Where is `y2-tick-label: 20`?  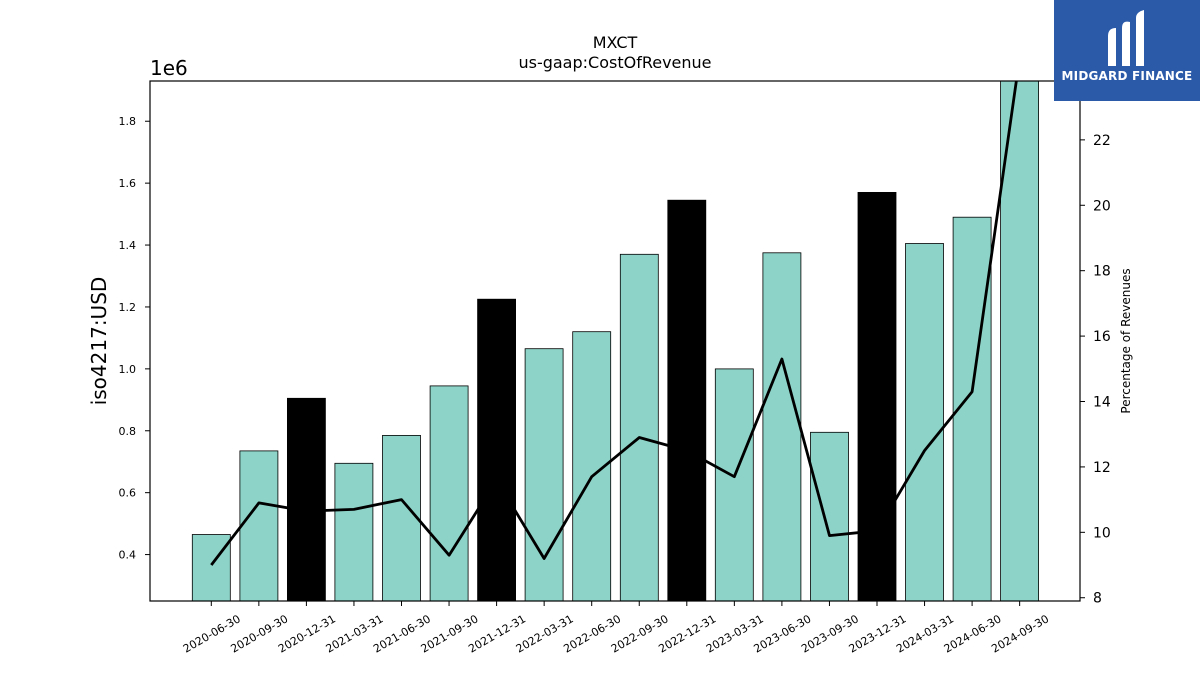
y2-tick-label: 20 is located at coordinates (1102, 206).